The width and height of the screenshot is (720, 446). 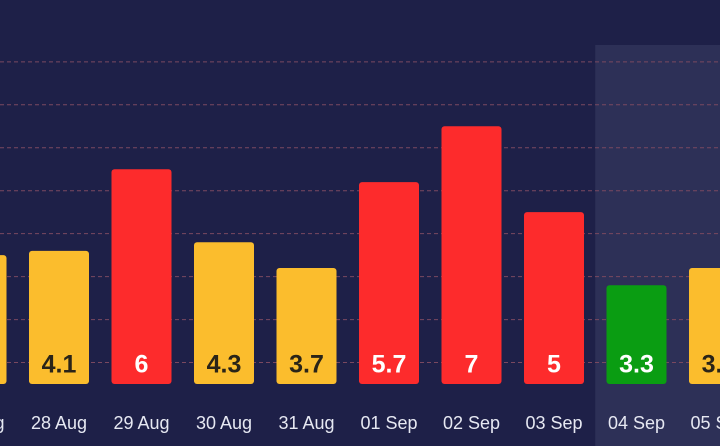 I want to click on x-tick-label: 02 Sep, so click(x=471, y=423).